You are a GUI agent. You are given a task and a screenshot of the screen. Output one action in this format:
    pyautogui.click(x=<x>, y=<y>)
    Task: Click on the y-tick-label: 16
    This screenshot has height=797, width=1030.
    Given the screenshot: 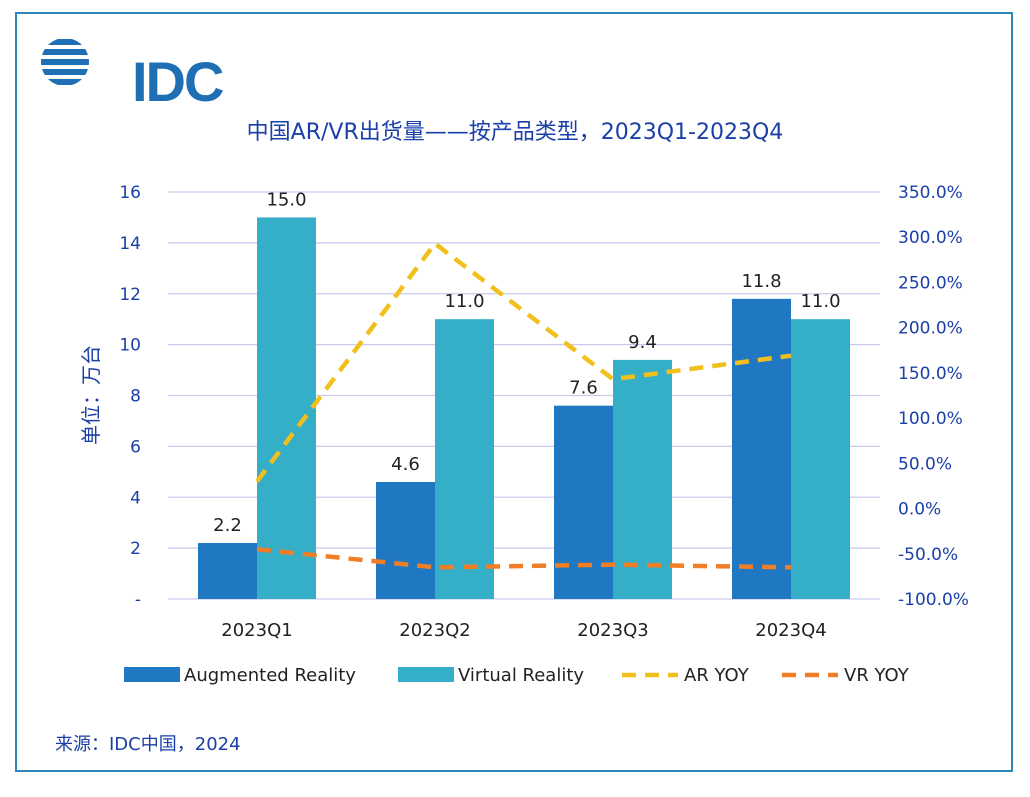 What is the action you would take?
    pyautogui.click(x=130, y=193)
    